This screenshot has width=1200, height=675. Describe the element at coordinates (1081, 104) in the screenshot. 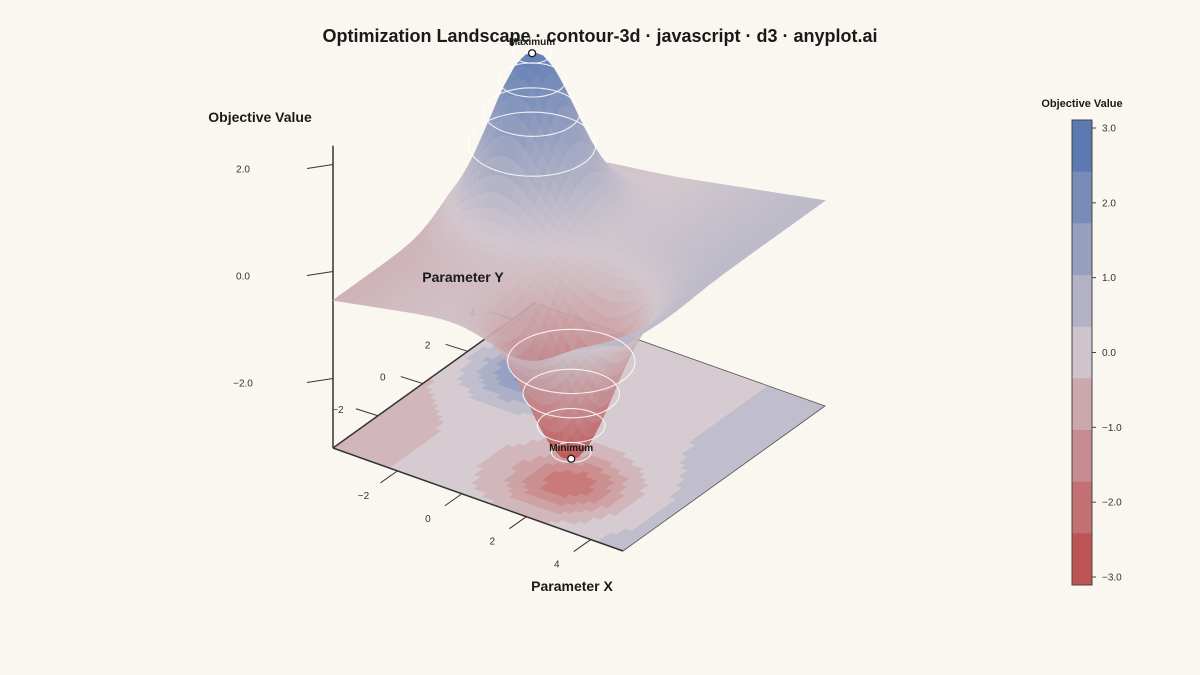

I see `colorbar-title: Objective Value` at that location.